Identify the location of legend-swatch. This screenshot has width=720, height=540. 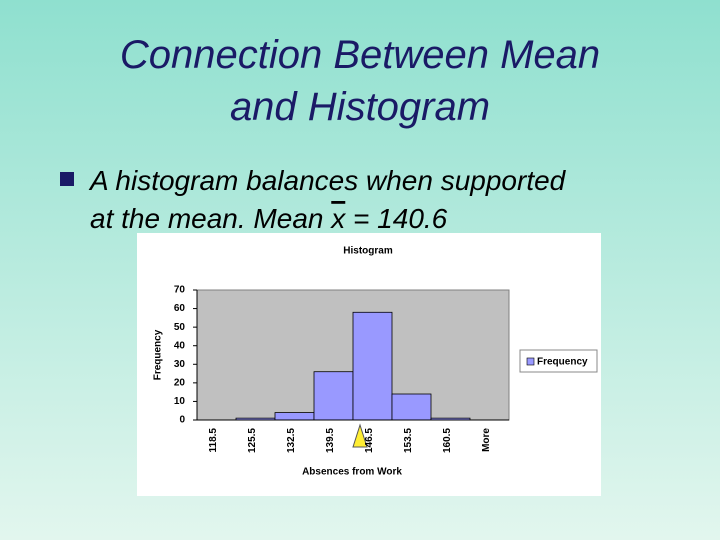
(530, 361).